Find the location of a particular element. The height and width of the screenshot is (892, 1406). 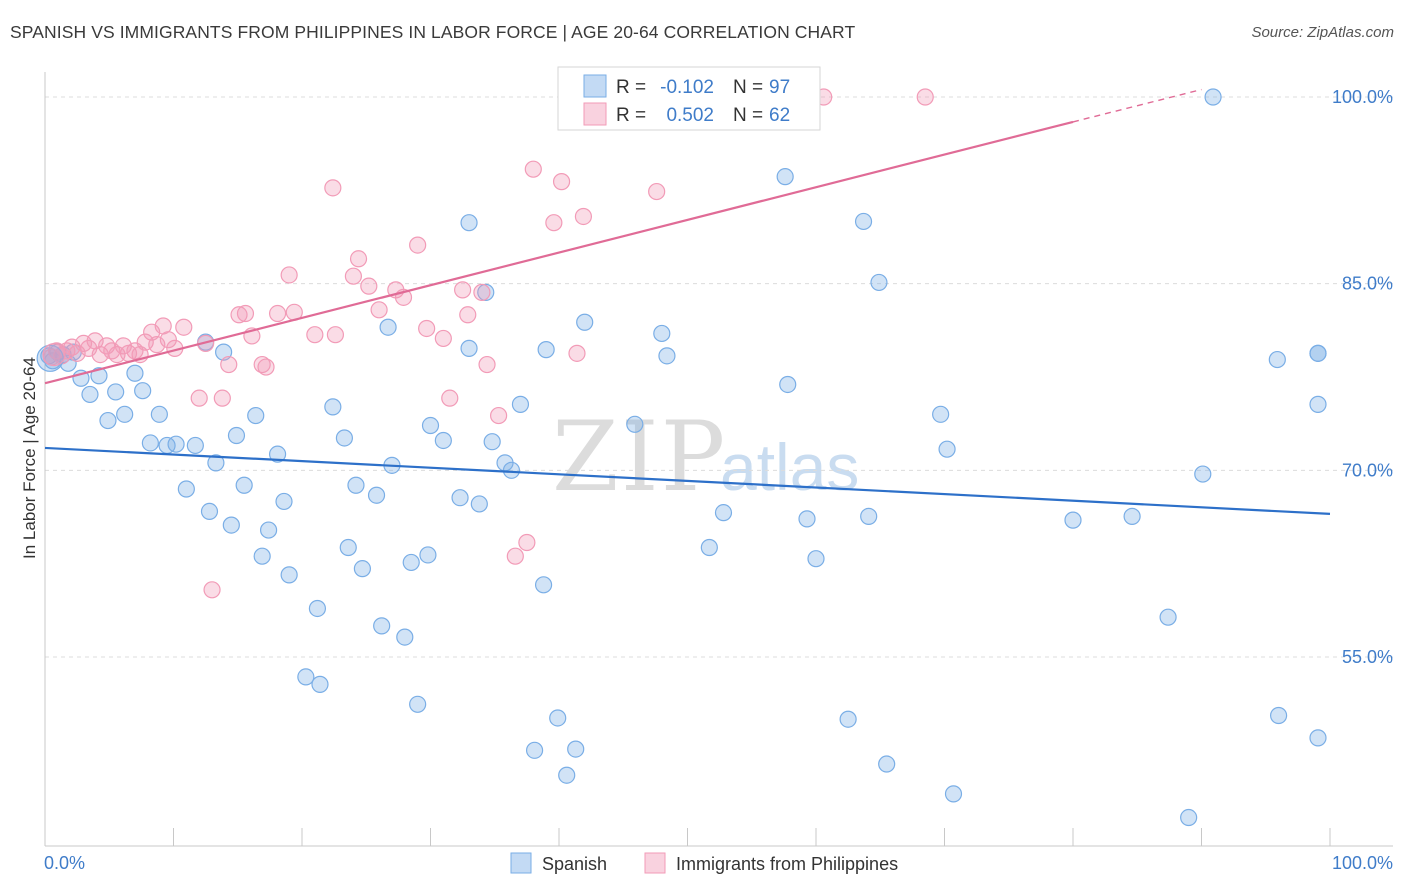

watermark: ZIP atlas is located at coordinates (705, 457).